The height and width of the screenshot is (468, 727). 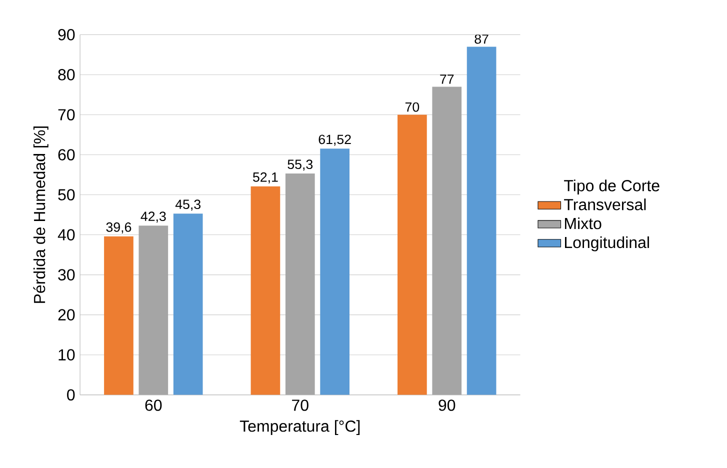 I want to click on x-tick-label: 60, so click(x=153, y=405).